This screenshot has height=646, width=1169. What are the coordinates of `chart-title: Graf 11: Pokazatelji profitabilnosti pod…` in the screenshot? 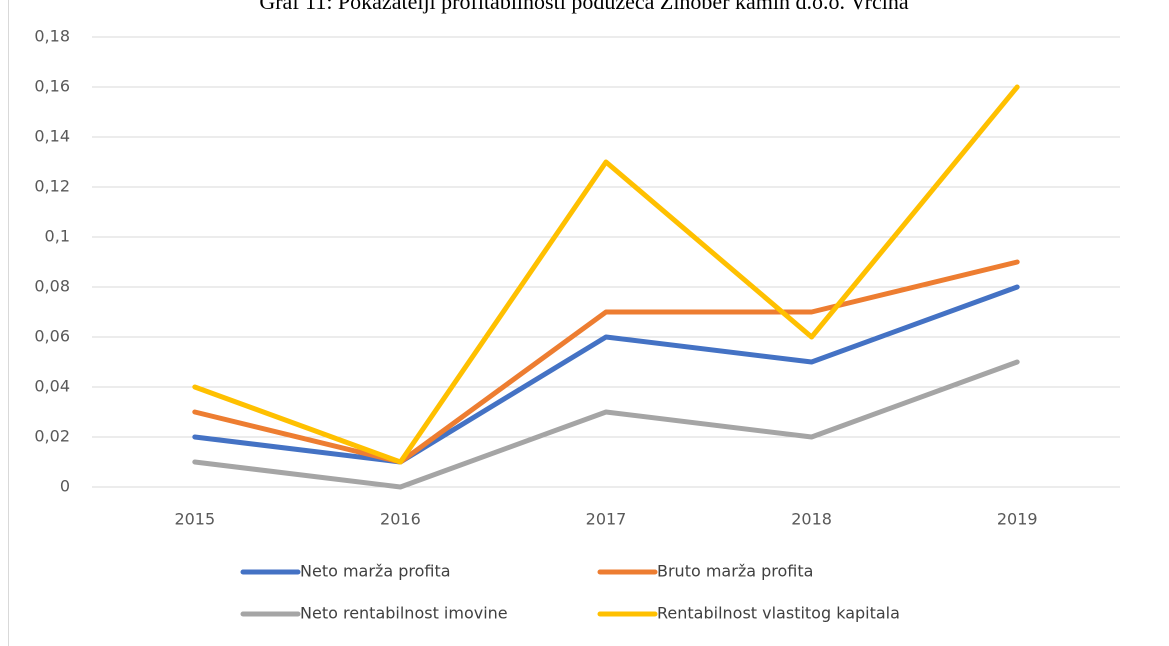 It's located at (584, 7).